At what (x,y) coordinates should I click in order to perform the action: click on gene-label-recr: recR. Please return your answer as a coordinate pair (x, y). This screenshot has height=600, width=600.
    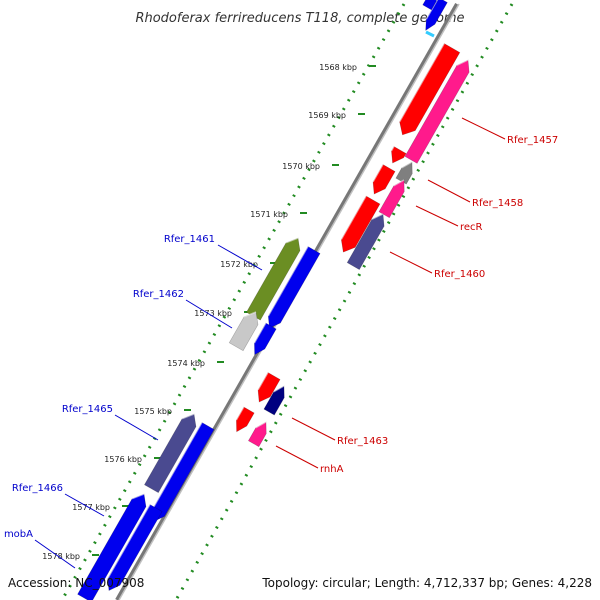
    Looking at the image, I should click on (471, 227).